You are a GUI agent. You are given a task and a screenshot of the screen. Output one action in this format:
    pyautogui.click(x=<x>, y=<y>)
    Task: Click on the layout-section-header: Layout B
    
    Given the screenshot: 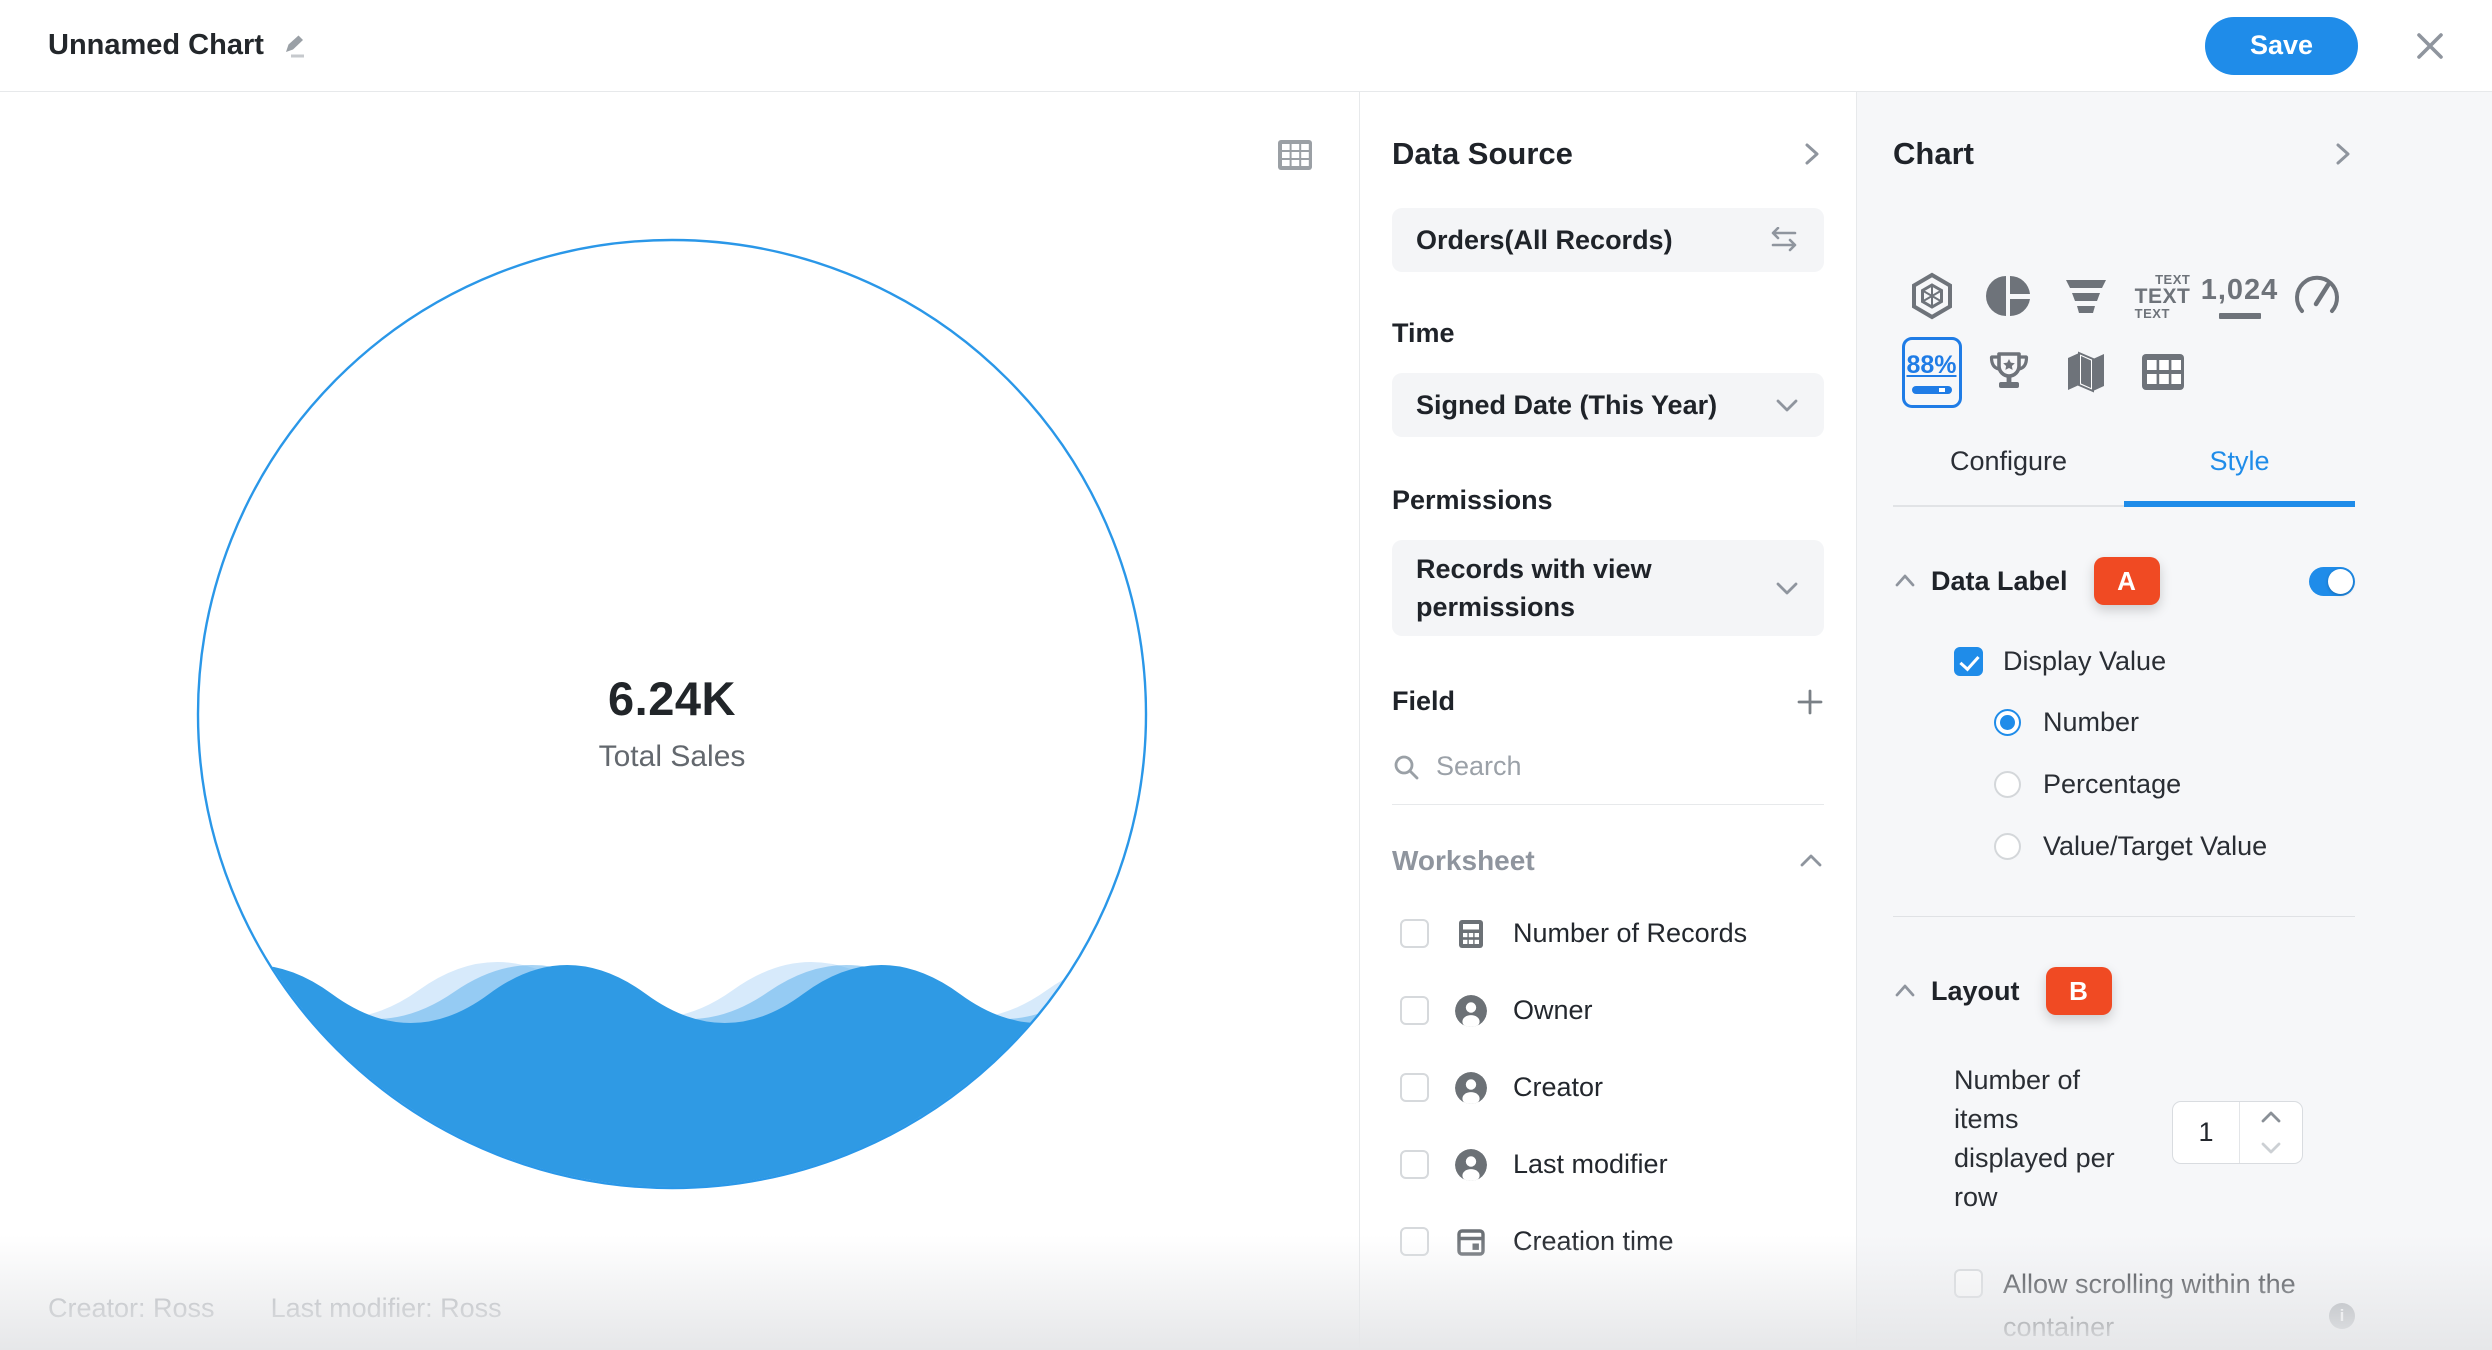 What is the action you would take?
    pyautogui.click(x=2124, y=991)
    